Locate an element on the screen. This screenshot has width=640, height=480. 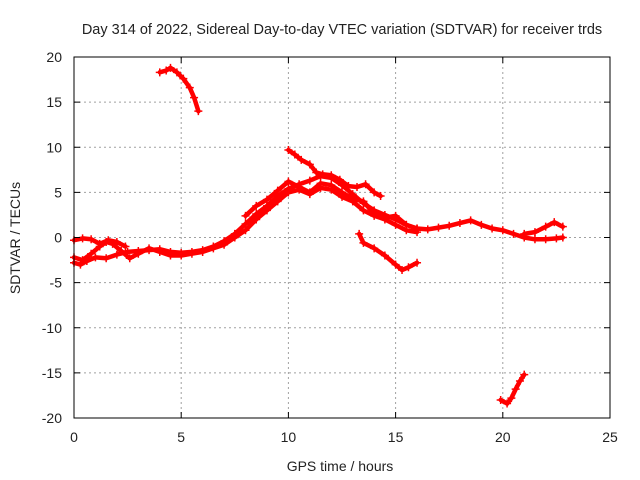
y-tick-label: 15 is located at coordinates (54, 102).